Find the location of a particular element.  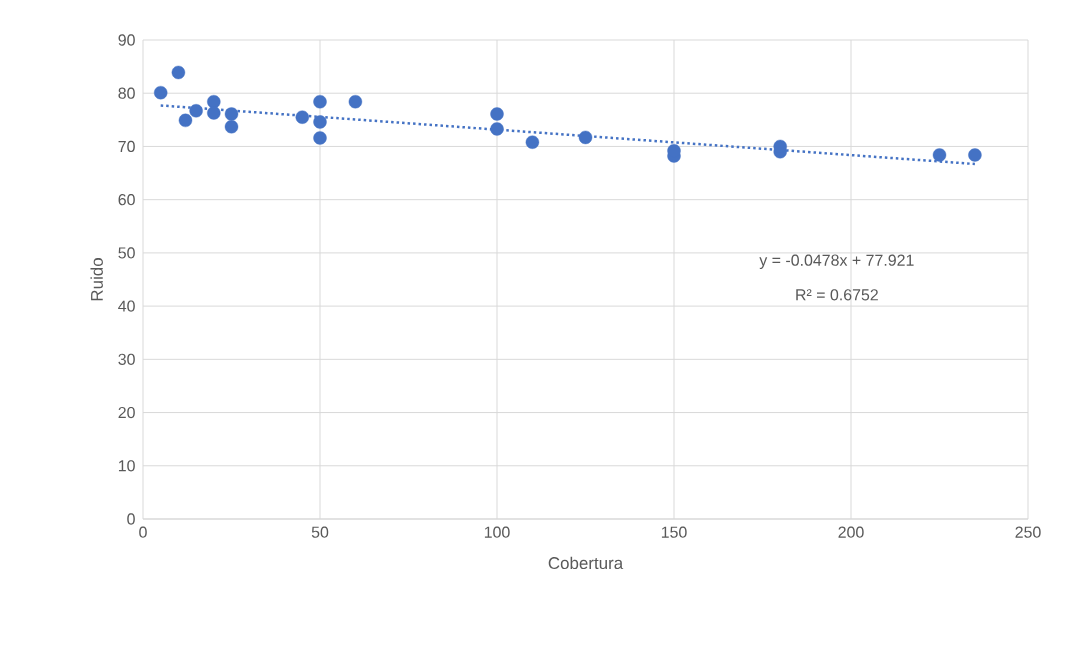

annotation: y = -0.0478x + 77.921 is located at coordinates (836, 261).